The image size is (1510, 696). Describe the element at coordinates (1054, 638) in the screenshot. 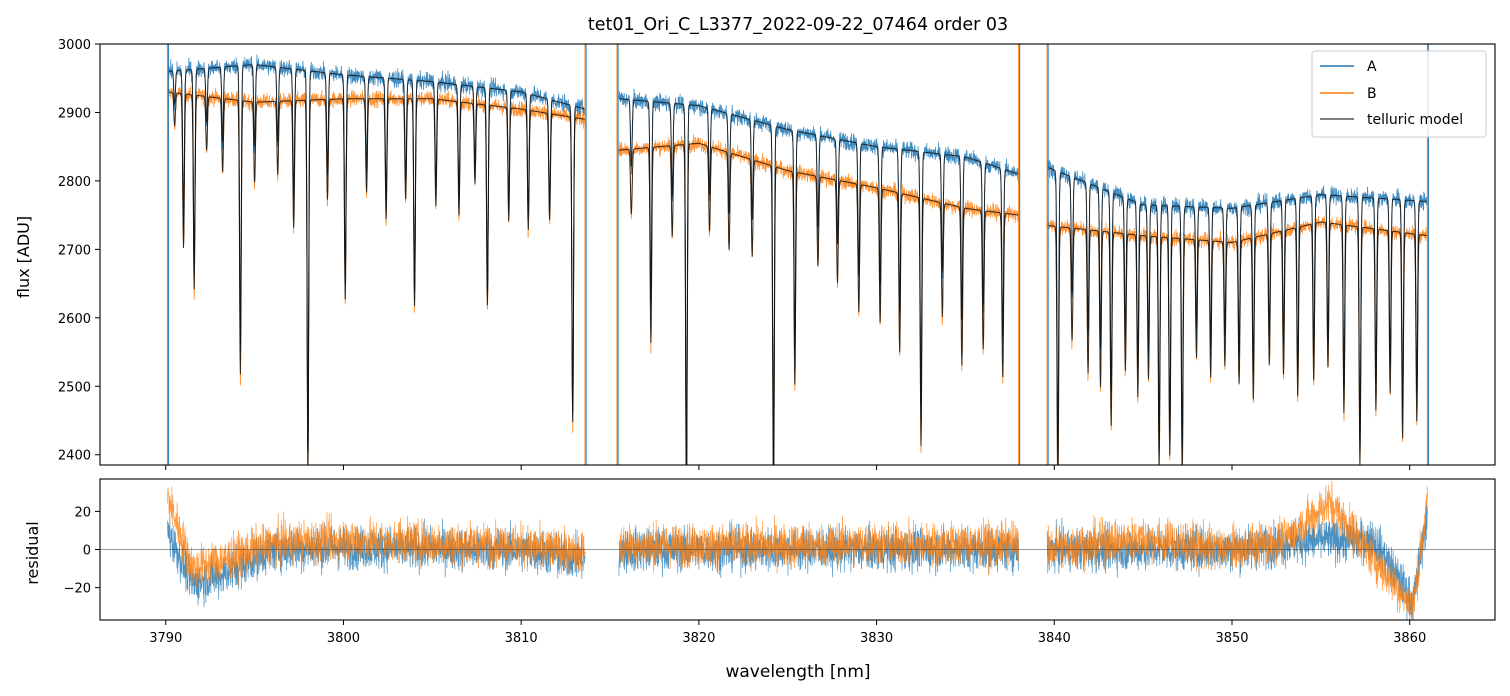

I see `residual-xtick-label-3840: 3840` at that location.